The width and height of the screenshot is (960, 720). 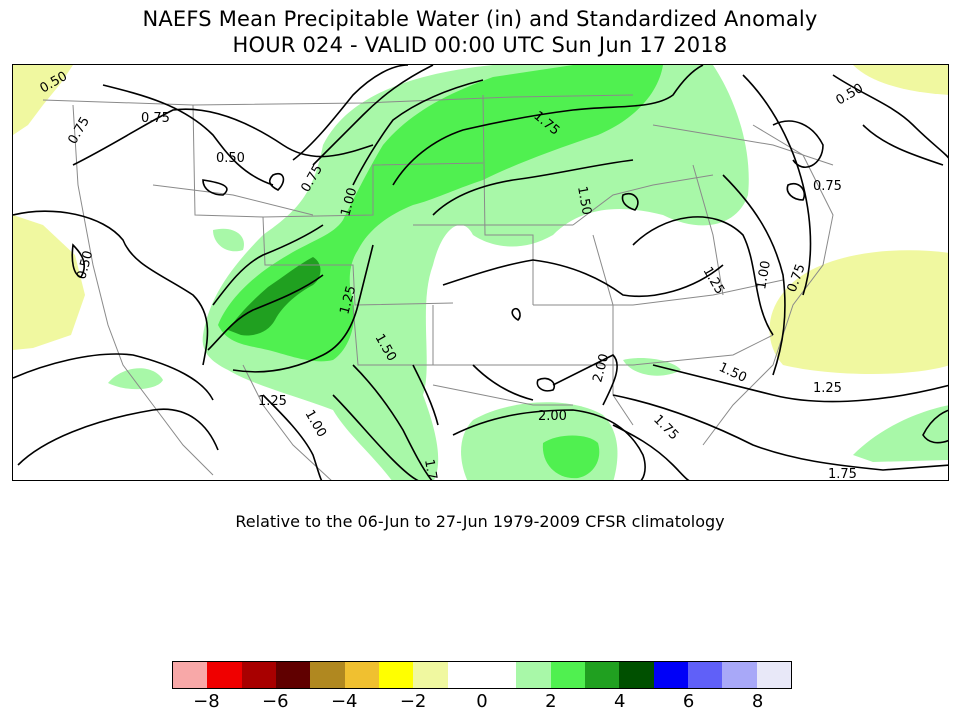 I want to click on contour-label: 1.50, so click(x=584, y=200).